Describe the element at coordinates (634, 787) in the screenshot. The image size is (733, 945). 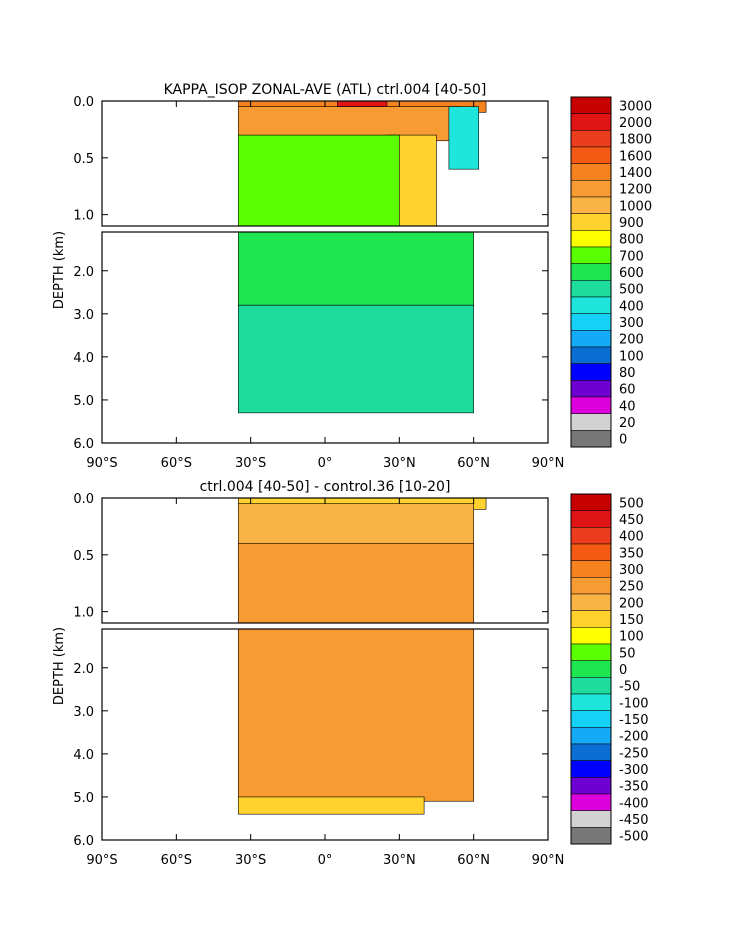
I see `colorbar-label: -350` at that location.